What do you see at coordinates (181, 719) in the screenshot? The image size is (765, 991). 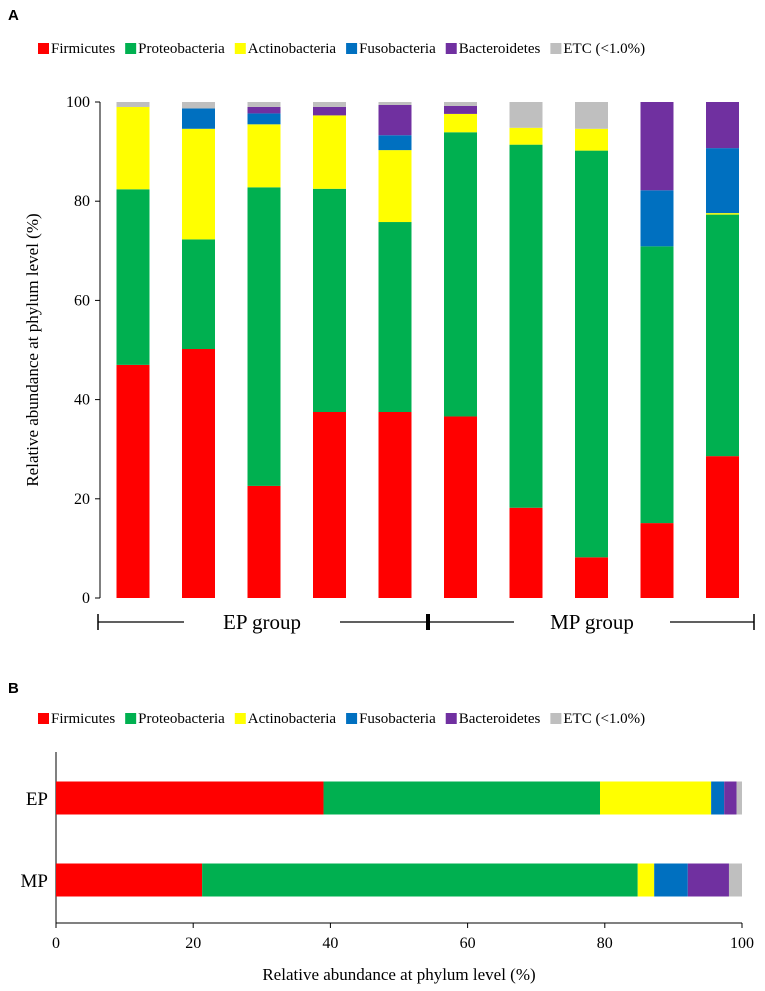 I see `panel-b-legend-label-proteobacteria: Proteobacteria` at bounding box center [181, 719].